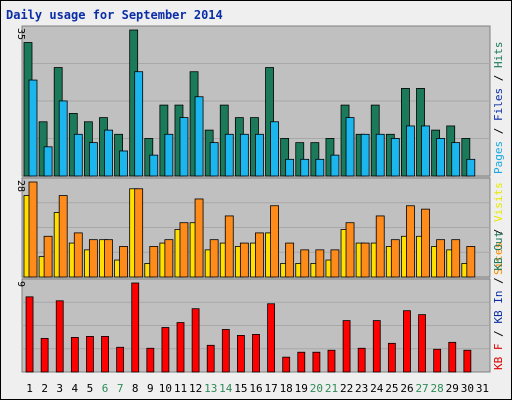 Image resolution: width=512 pixels, height=400 pixels. What do you see at coordinates (165, 388) in the screenshot?
I see `x-tick-label-10: 10` at bounding box center [165, 388].